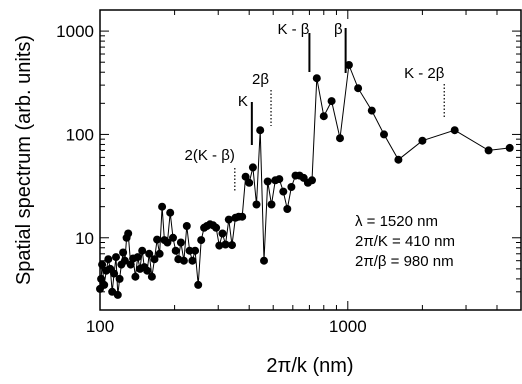 This screenshot has width=522, height=384. Describe the element at coordinates (24, 160) in the screenshot. I see `y-axis-title: Spatial spectrum (arb. units)` at that location.